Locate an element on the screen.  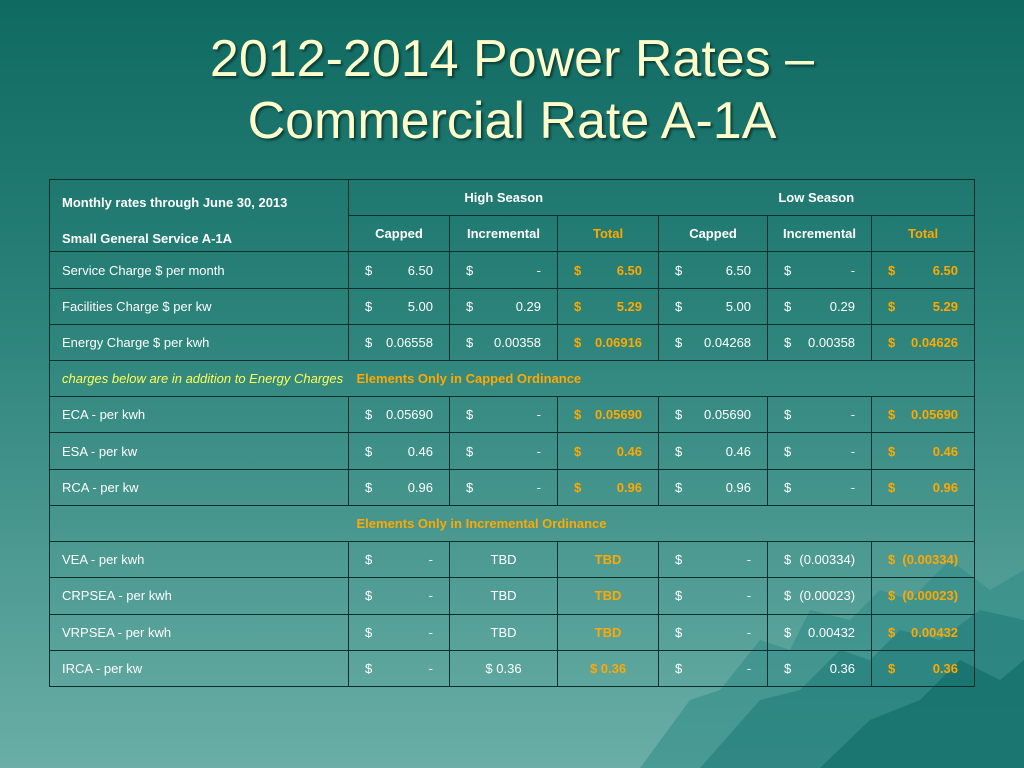
monthly-rates-label: Monthly rates through June 30, 2013 is located at coordinates (175, 202).